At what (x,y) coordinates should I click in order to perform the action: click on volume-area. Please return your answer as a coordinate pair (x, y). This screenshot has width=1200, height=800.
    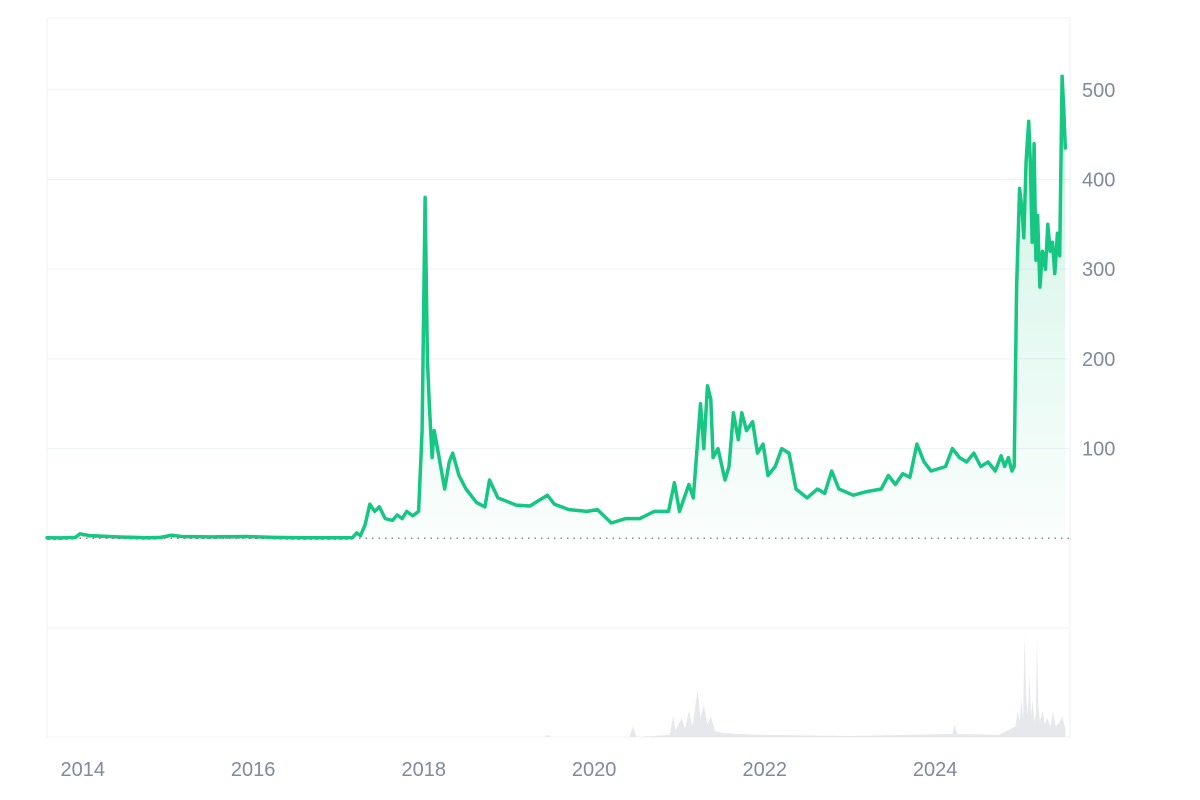
    Looking at the image, I should click on (556, 685).